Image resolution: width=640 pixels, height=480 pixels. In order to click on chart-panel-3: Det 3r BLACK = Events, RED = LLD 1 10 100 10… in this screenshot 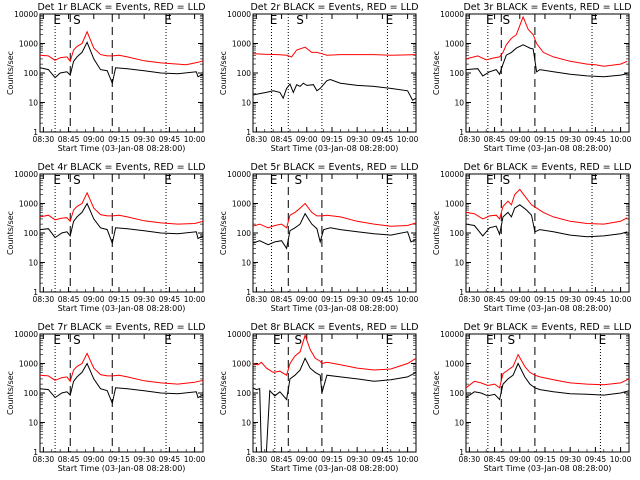, I will do `click(532, 77)`.